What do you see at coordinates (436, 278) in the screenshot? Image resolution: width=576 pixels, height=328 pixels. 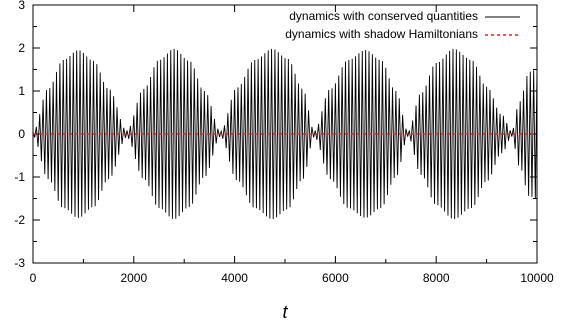 I see `x-tick-label: 8000` at bounding box center [436, 278].